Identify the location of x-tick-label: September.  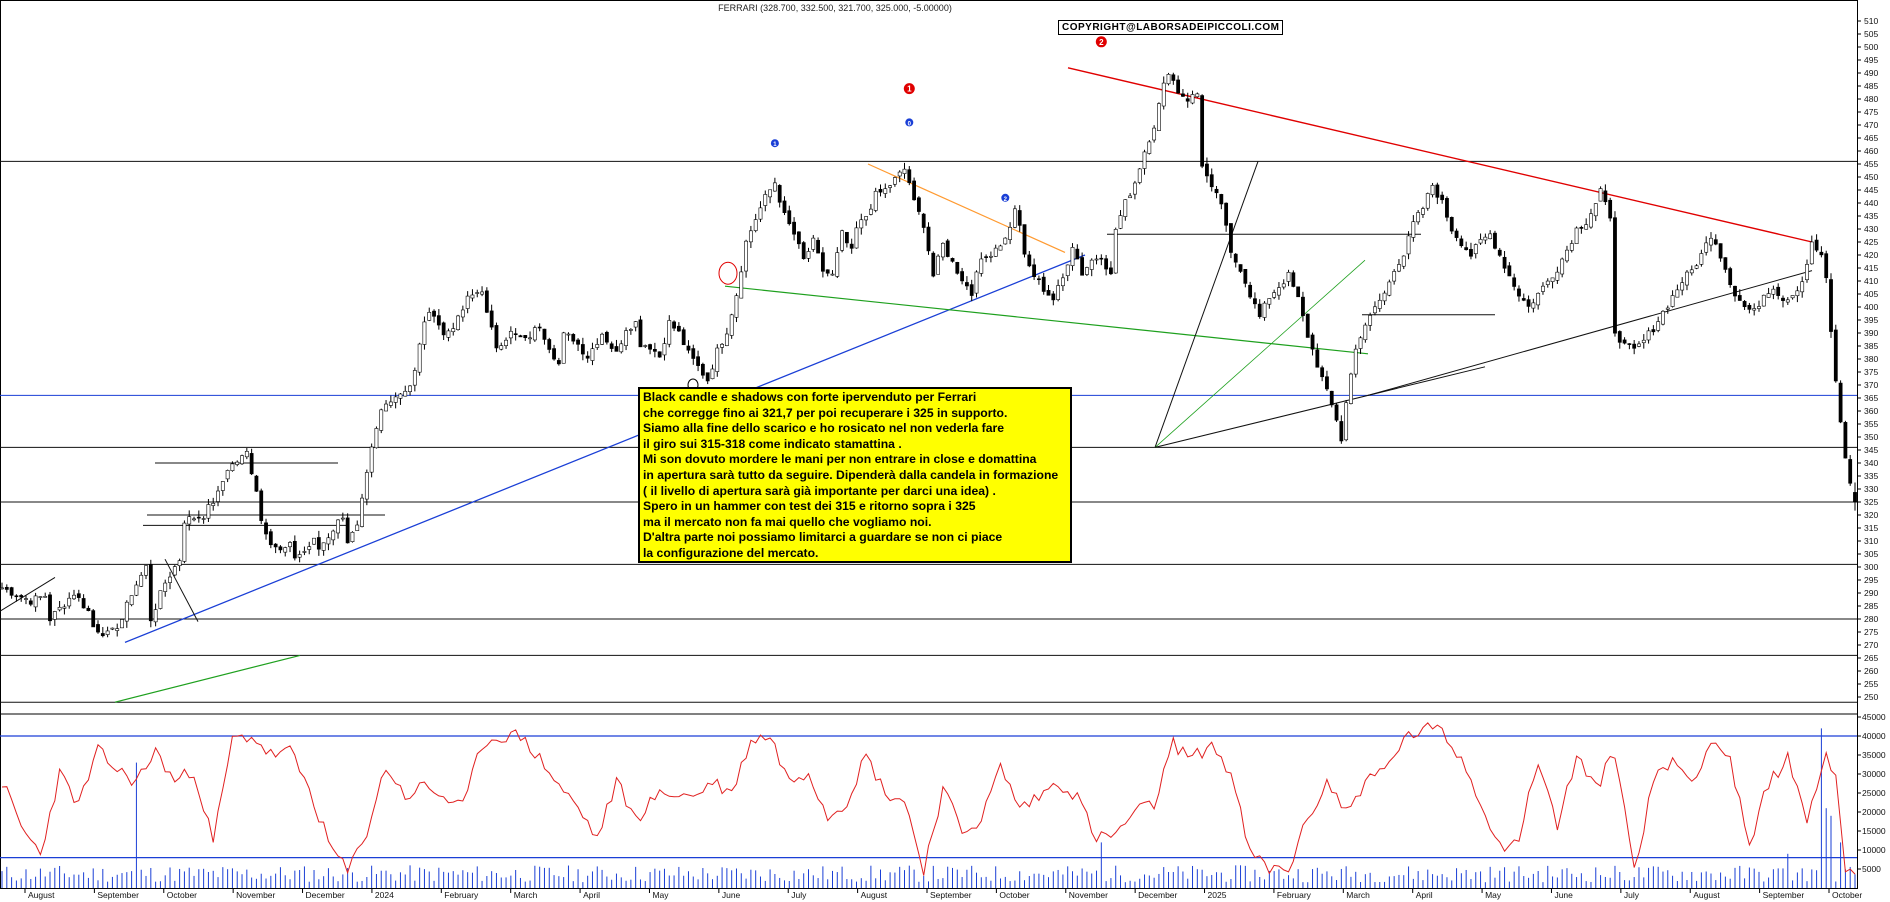
(1784, 895).